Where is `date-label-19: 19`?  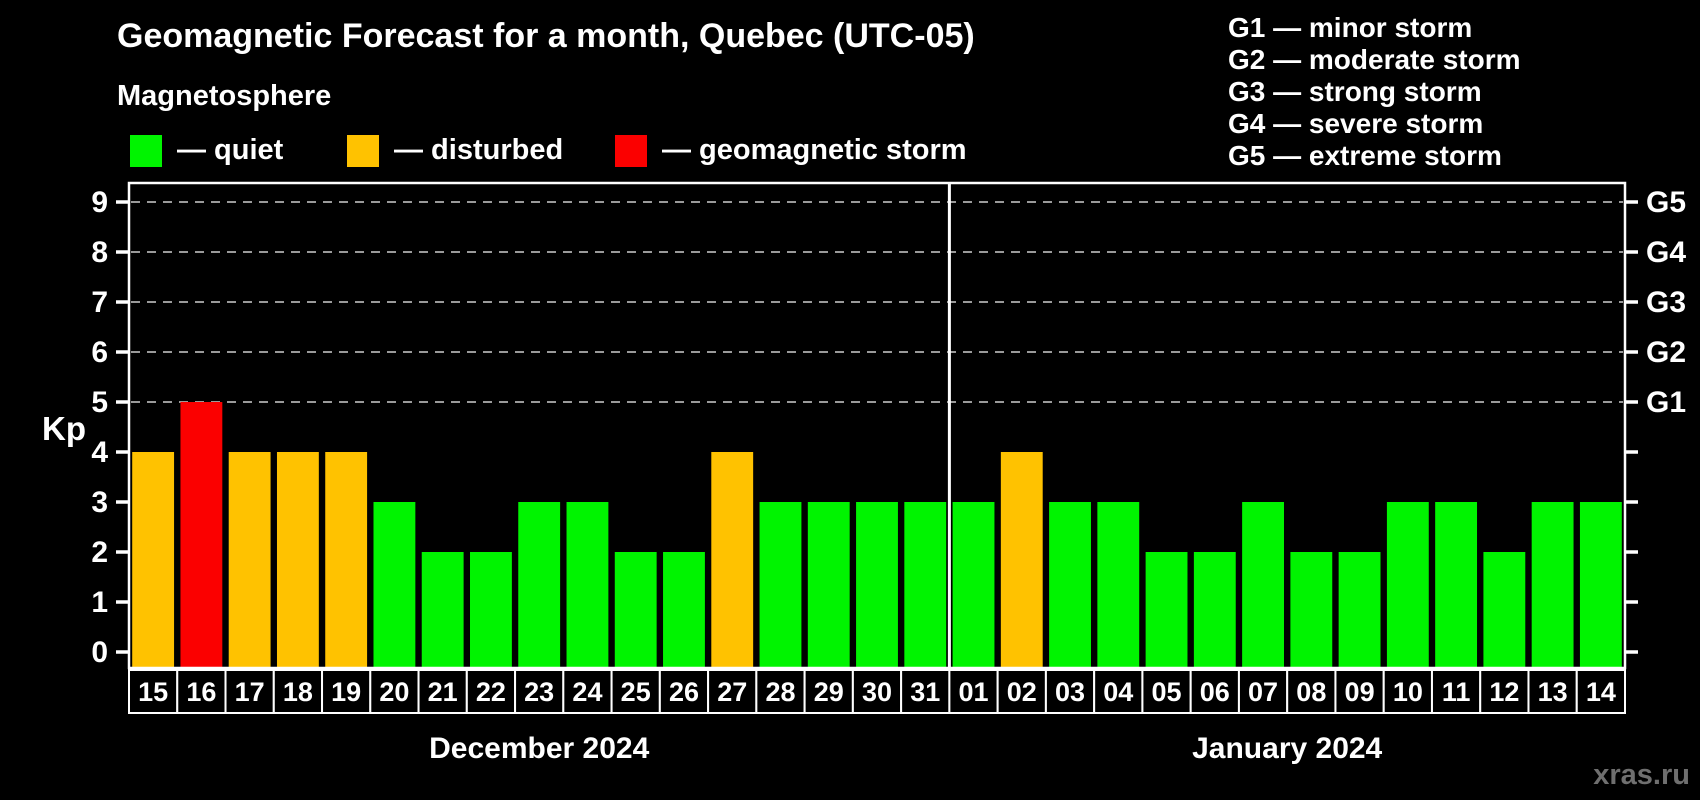 date-label-19: 19 is located at coordinates (346, 692).